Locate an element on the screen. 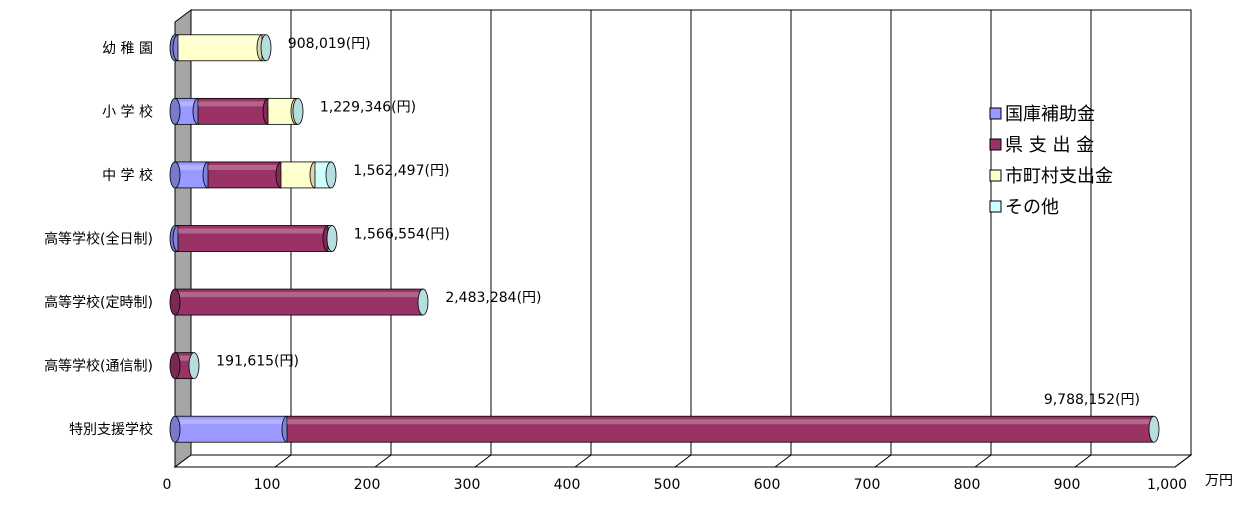  category-label: 高等学校(定時制) is located at coordinates (98, 302).